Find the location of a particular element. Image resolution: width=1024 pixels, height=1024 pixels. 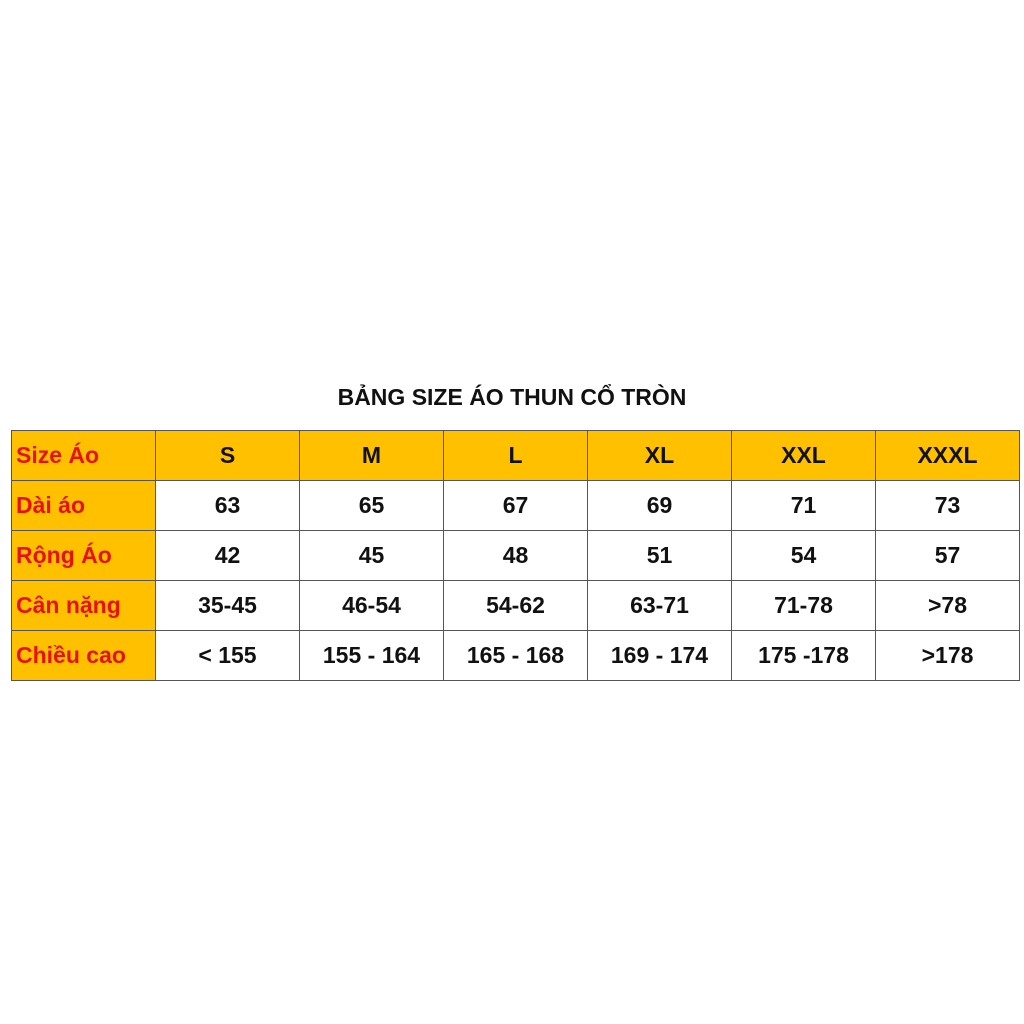

table-cell: 54-62 is located at coordinates (515, 605).